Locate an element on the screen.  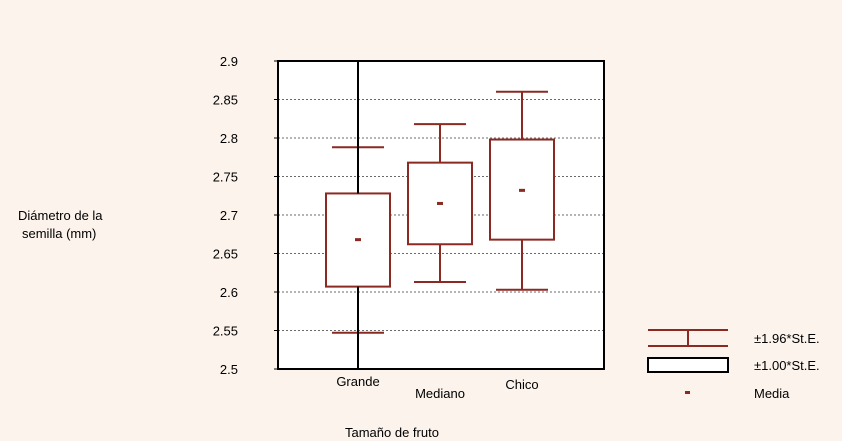
legend-item-box: ±1.00*St.E. is located at coordinates (733, 365).